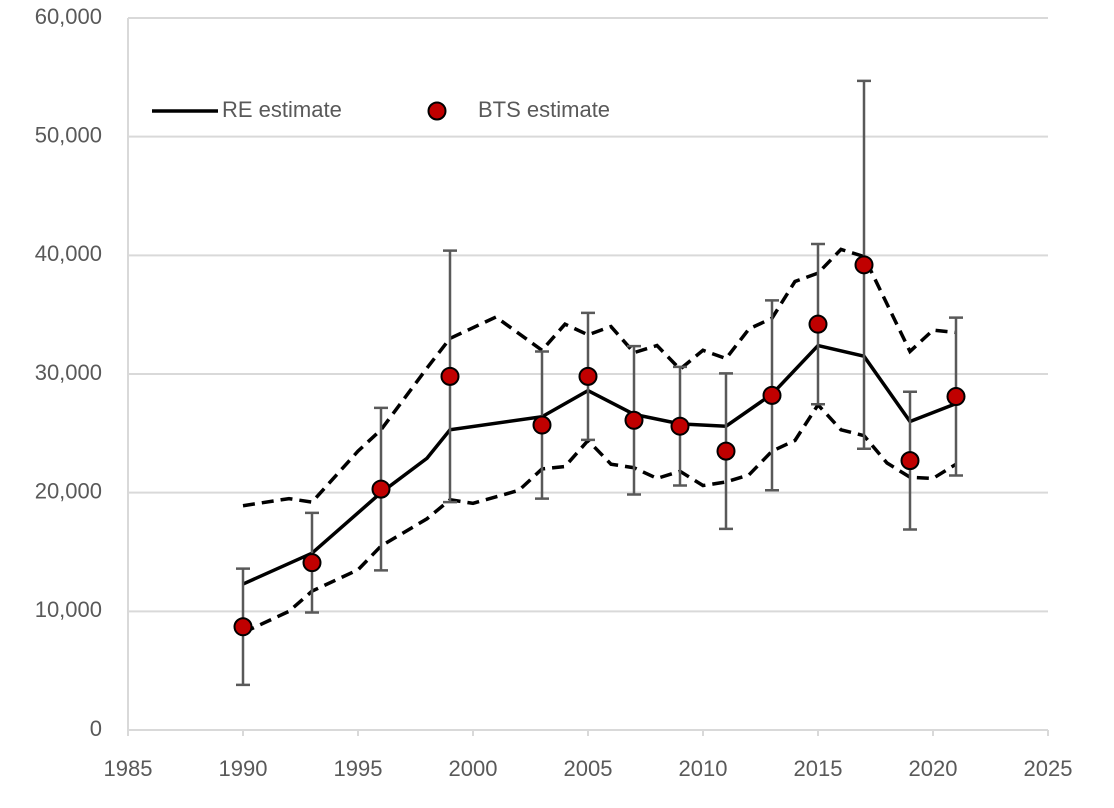  Describe the element at coordinates (282, 109) in the screenshot. I see `legend-label: RE estimate` at that location.